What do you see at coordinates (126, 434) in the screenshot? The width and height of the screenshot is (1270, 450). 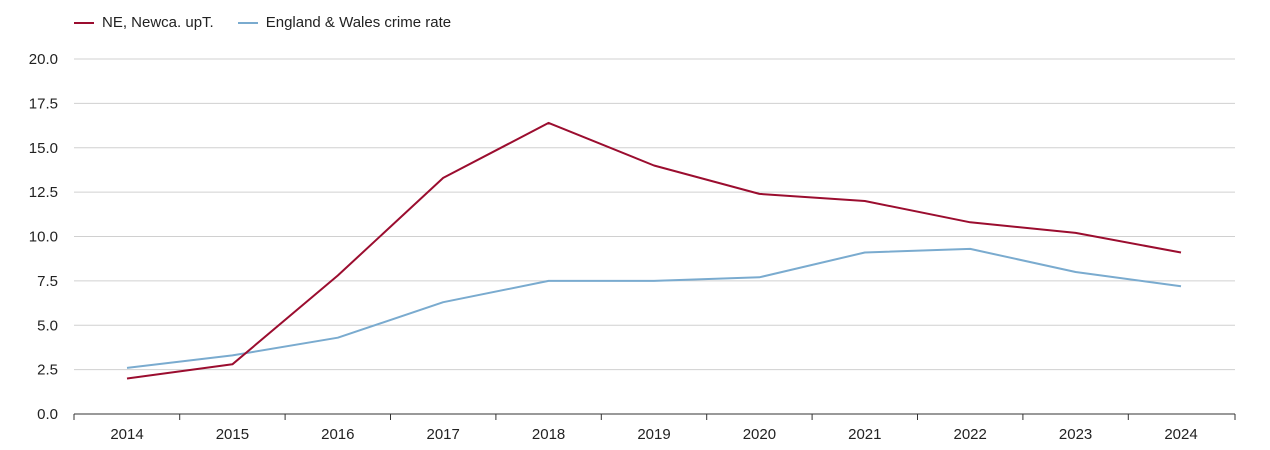 I see `x-tick-label: 2014` at bounding box center [126, 434].